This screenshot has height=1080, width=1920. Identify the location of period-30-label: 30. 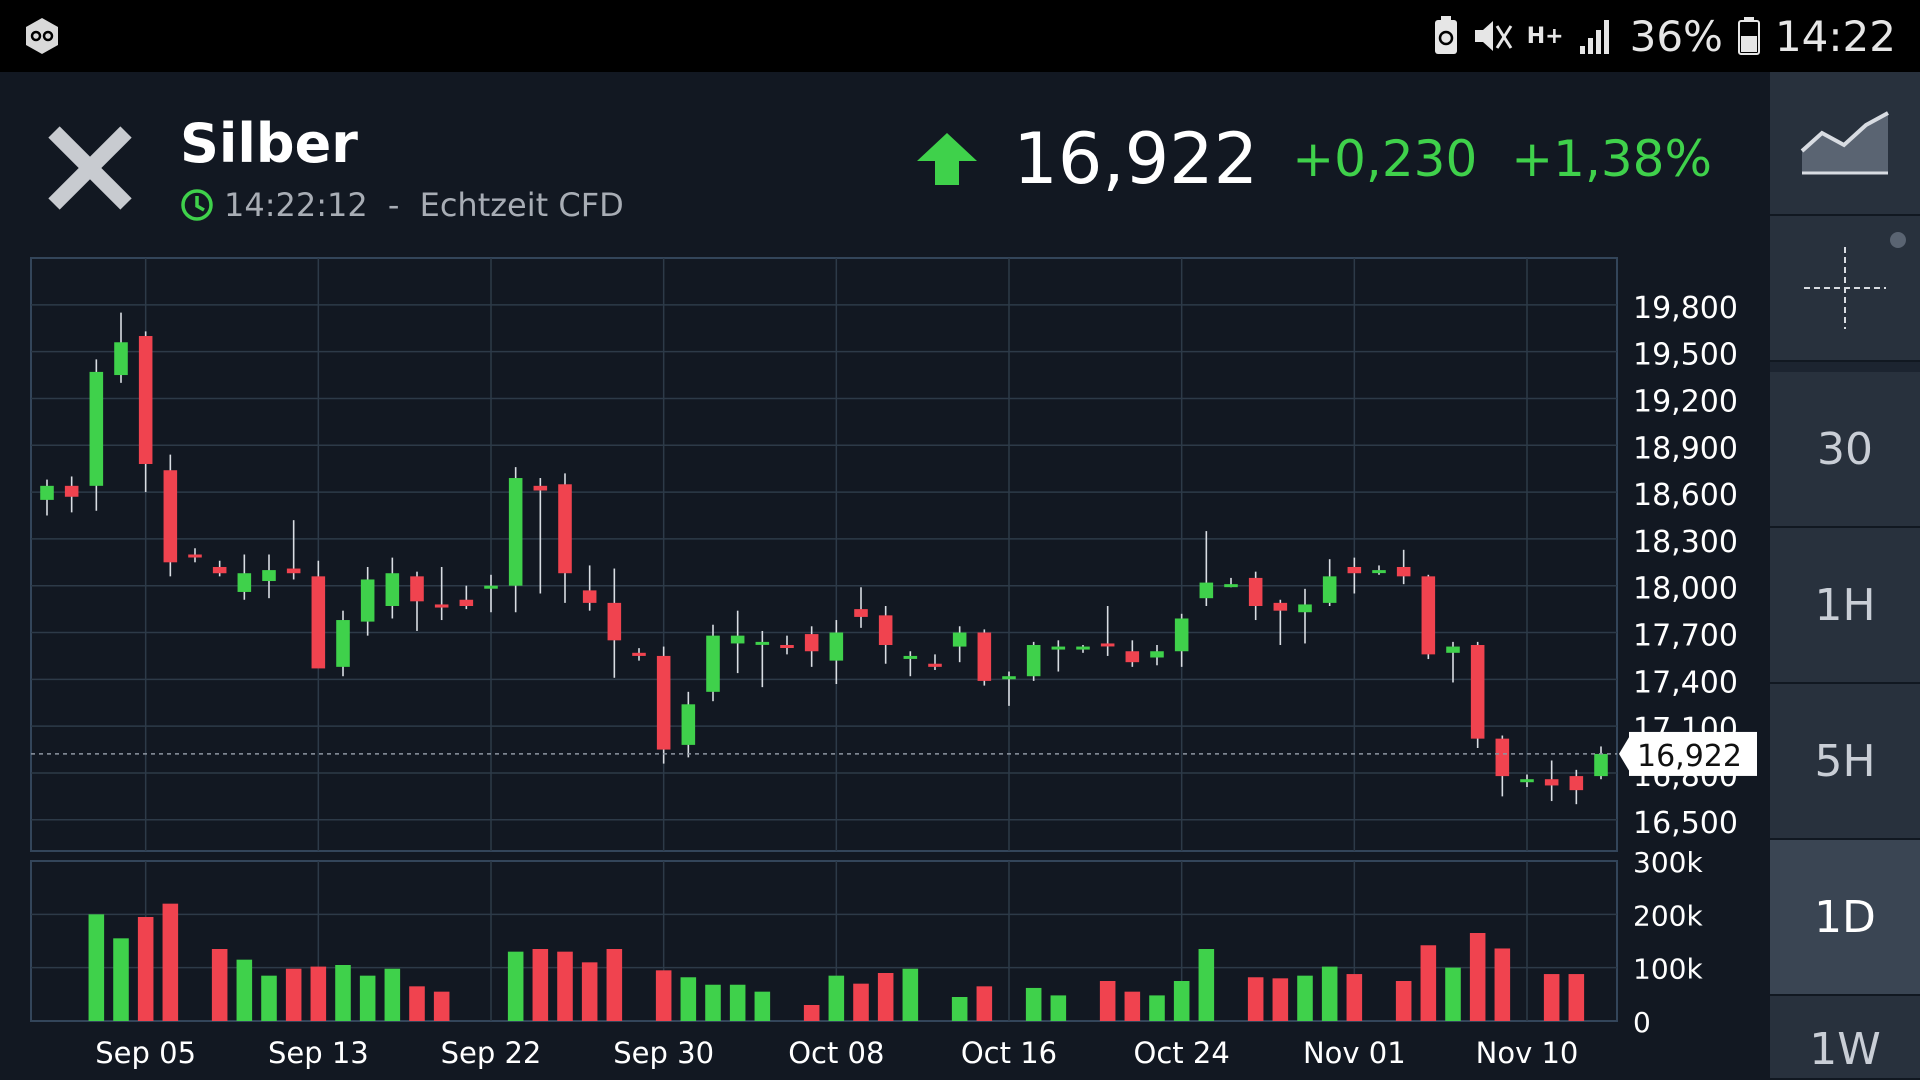
(1845, 449).